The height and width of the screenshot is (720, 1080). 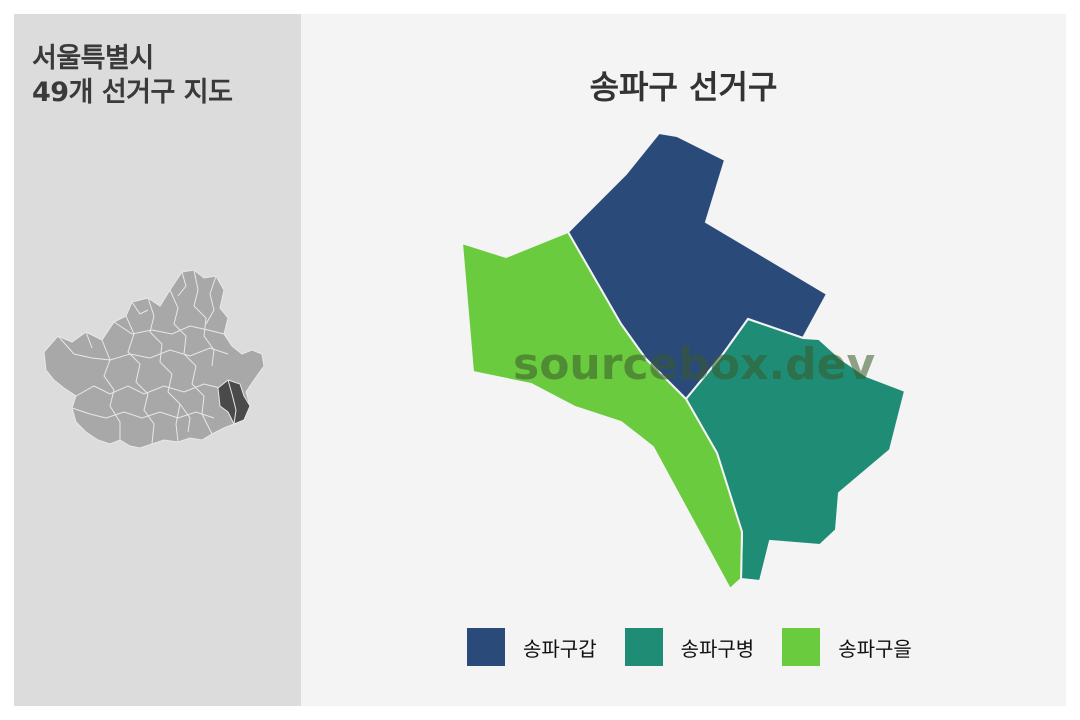 I want to click on legend-item-gap: 송파구갑, so click(x=532, y=647).